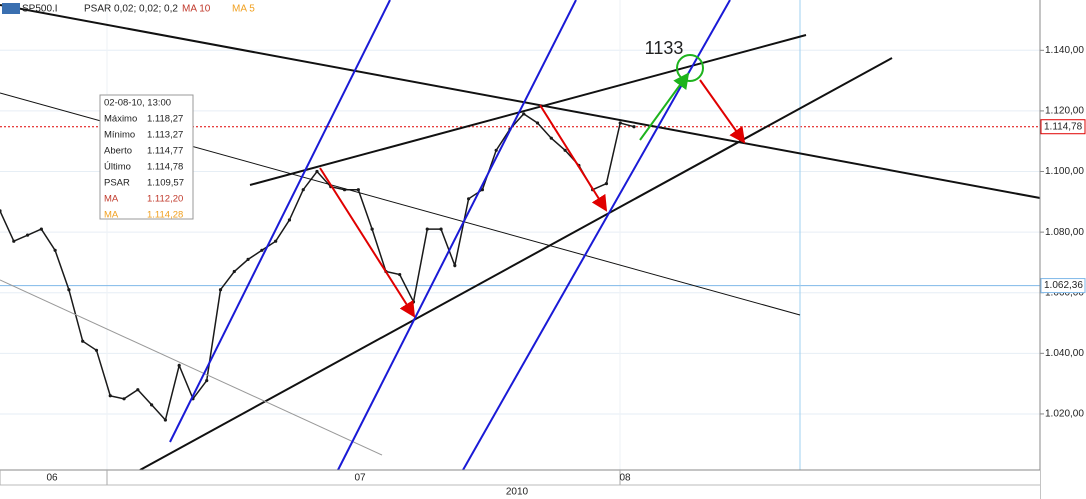  Describe the element at coordinates (165, 199) in the screenshot. I see `tooltip-value: 1.112,20` at that location.